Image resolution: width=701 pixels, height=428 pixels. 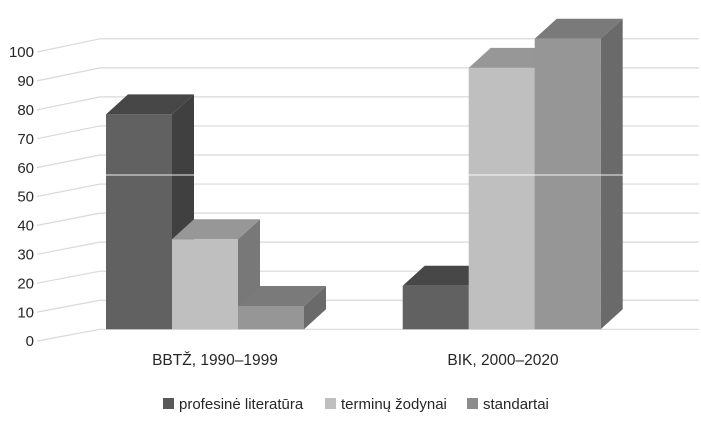 I want to click on legend-label: terminų žodynai, so click(x=394, y=404).